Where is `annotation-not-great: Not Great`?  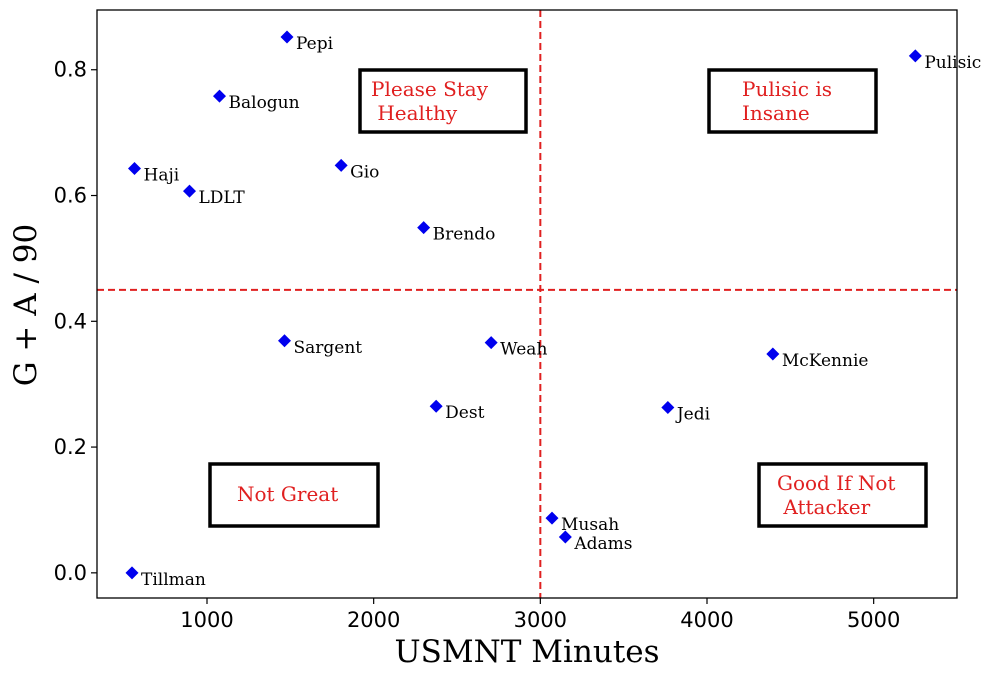 annotation-not-great: Not Great is located at coordinates (294, 495).